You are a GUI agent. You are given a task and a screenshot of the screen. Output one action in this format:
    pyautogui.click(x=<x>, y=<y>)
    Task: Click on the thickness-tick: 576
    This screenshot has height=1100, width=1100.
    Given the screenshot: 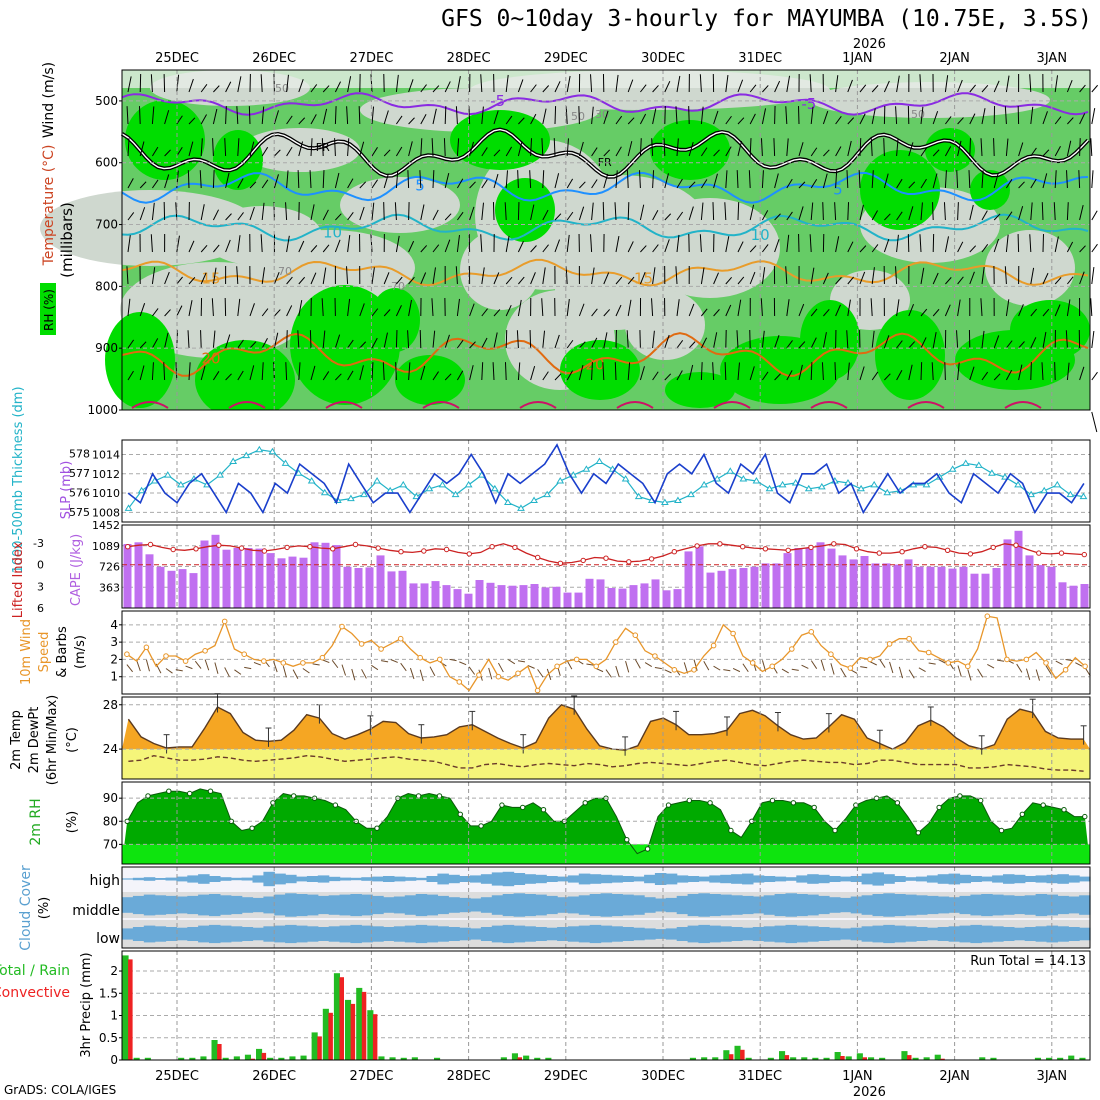 What is the action you would take?
    pyautogui.click(x=79, y=493)
    